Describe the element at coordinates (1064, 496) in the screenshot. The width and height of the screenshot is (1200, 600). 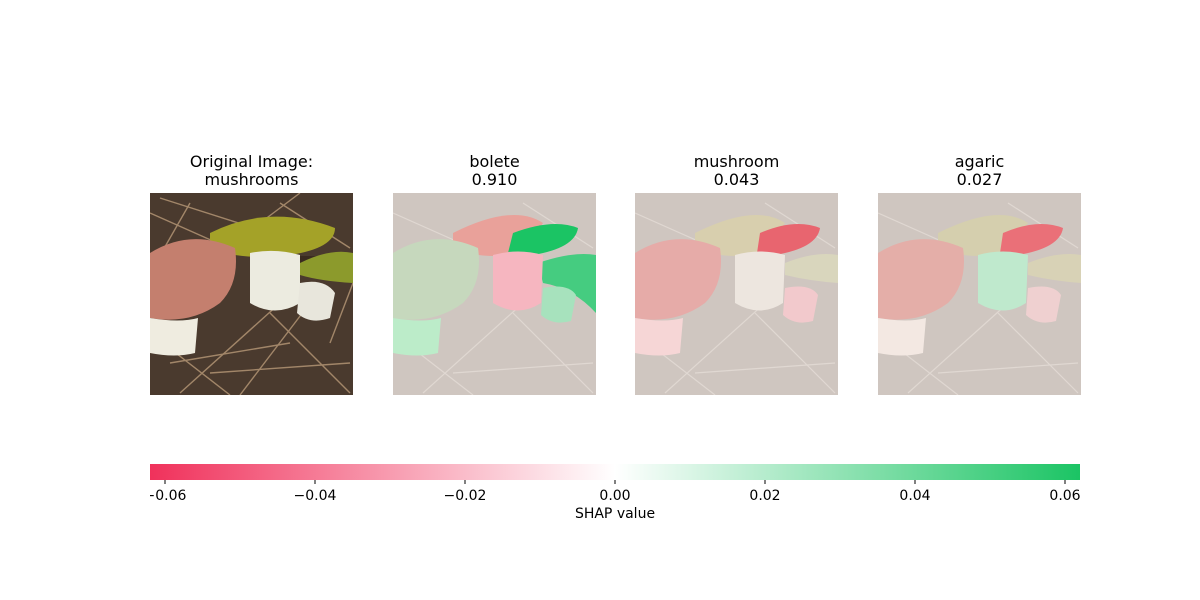
I see `colorbar-tick-label: 0.06` at that location.